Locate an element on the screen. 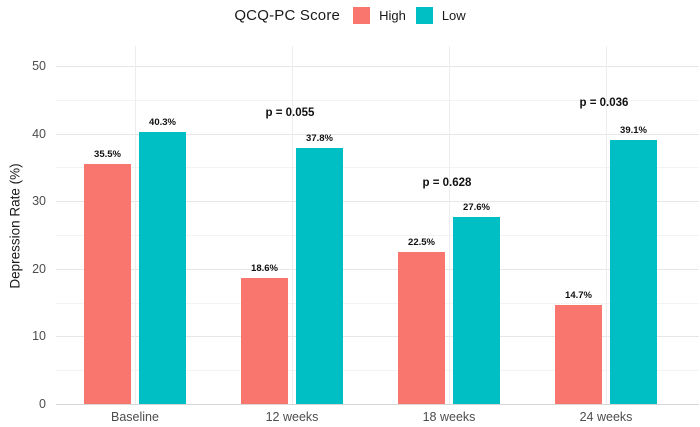 The height and width of the screenshot is (427, 700). bar-low-18-weeks is located at coordinates (476, 310).